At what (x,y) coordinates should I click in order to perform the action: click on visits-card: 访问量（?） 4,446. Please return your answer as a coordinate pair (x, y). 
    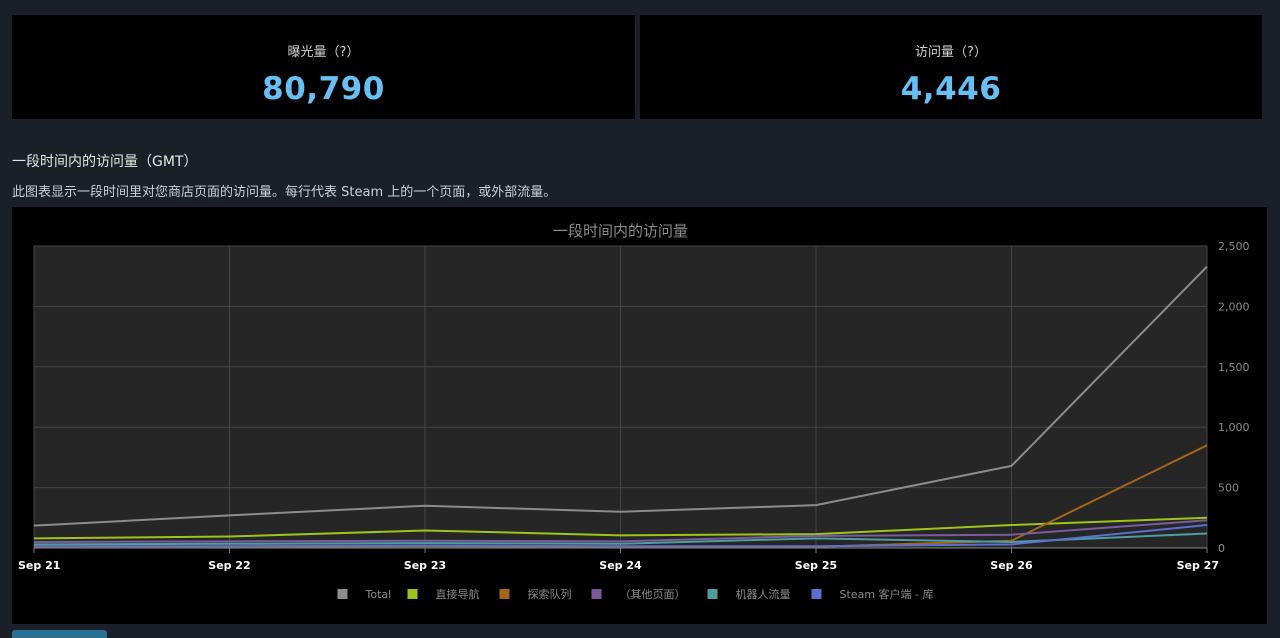
    Looking at the image, I should click on (951, 67).